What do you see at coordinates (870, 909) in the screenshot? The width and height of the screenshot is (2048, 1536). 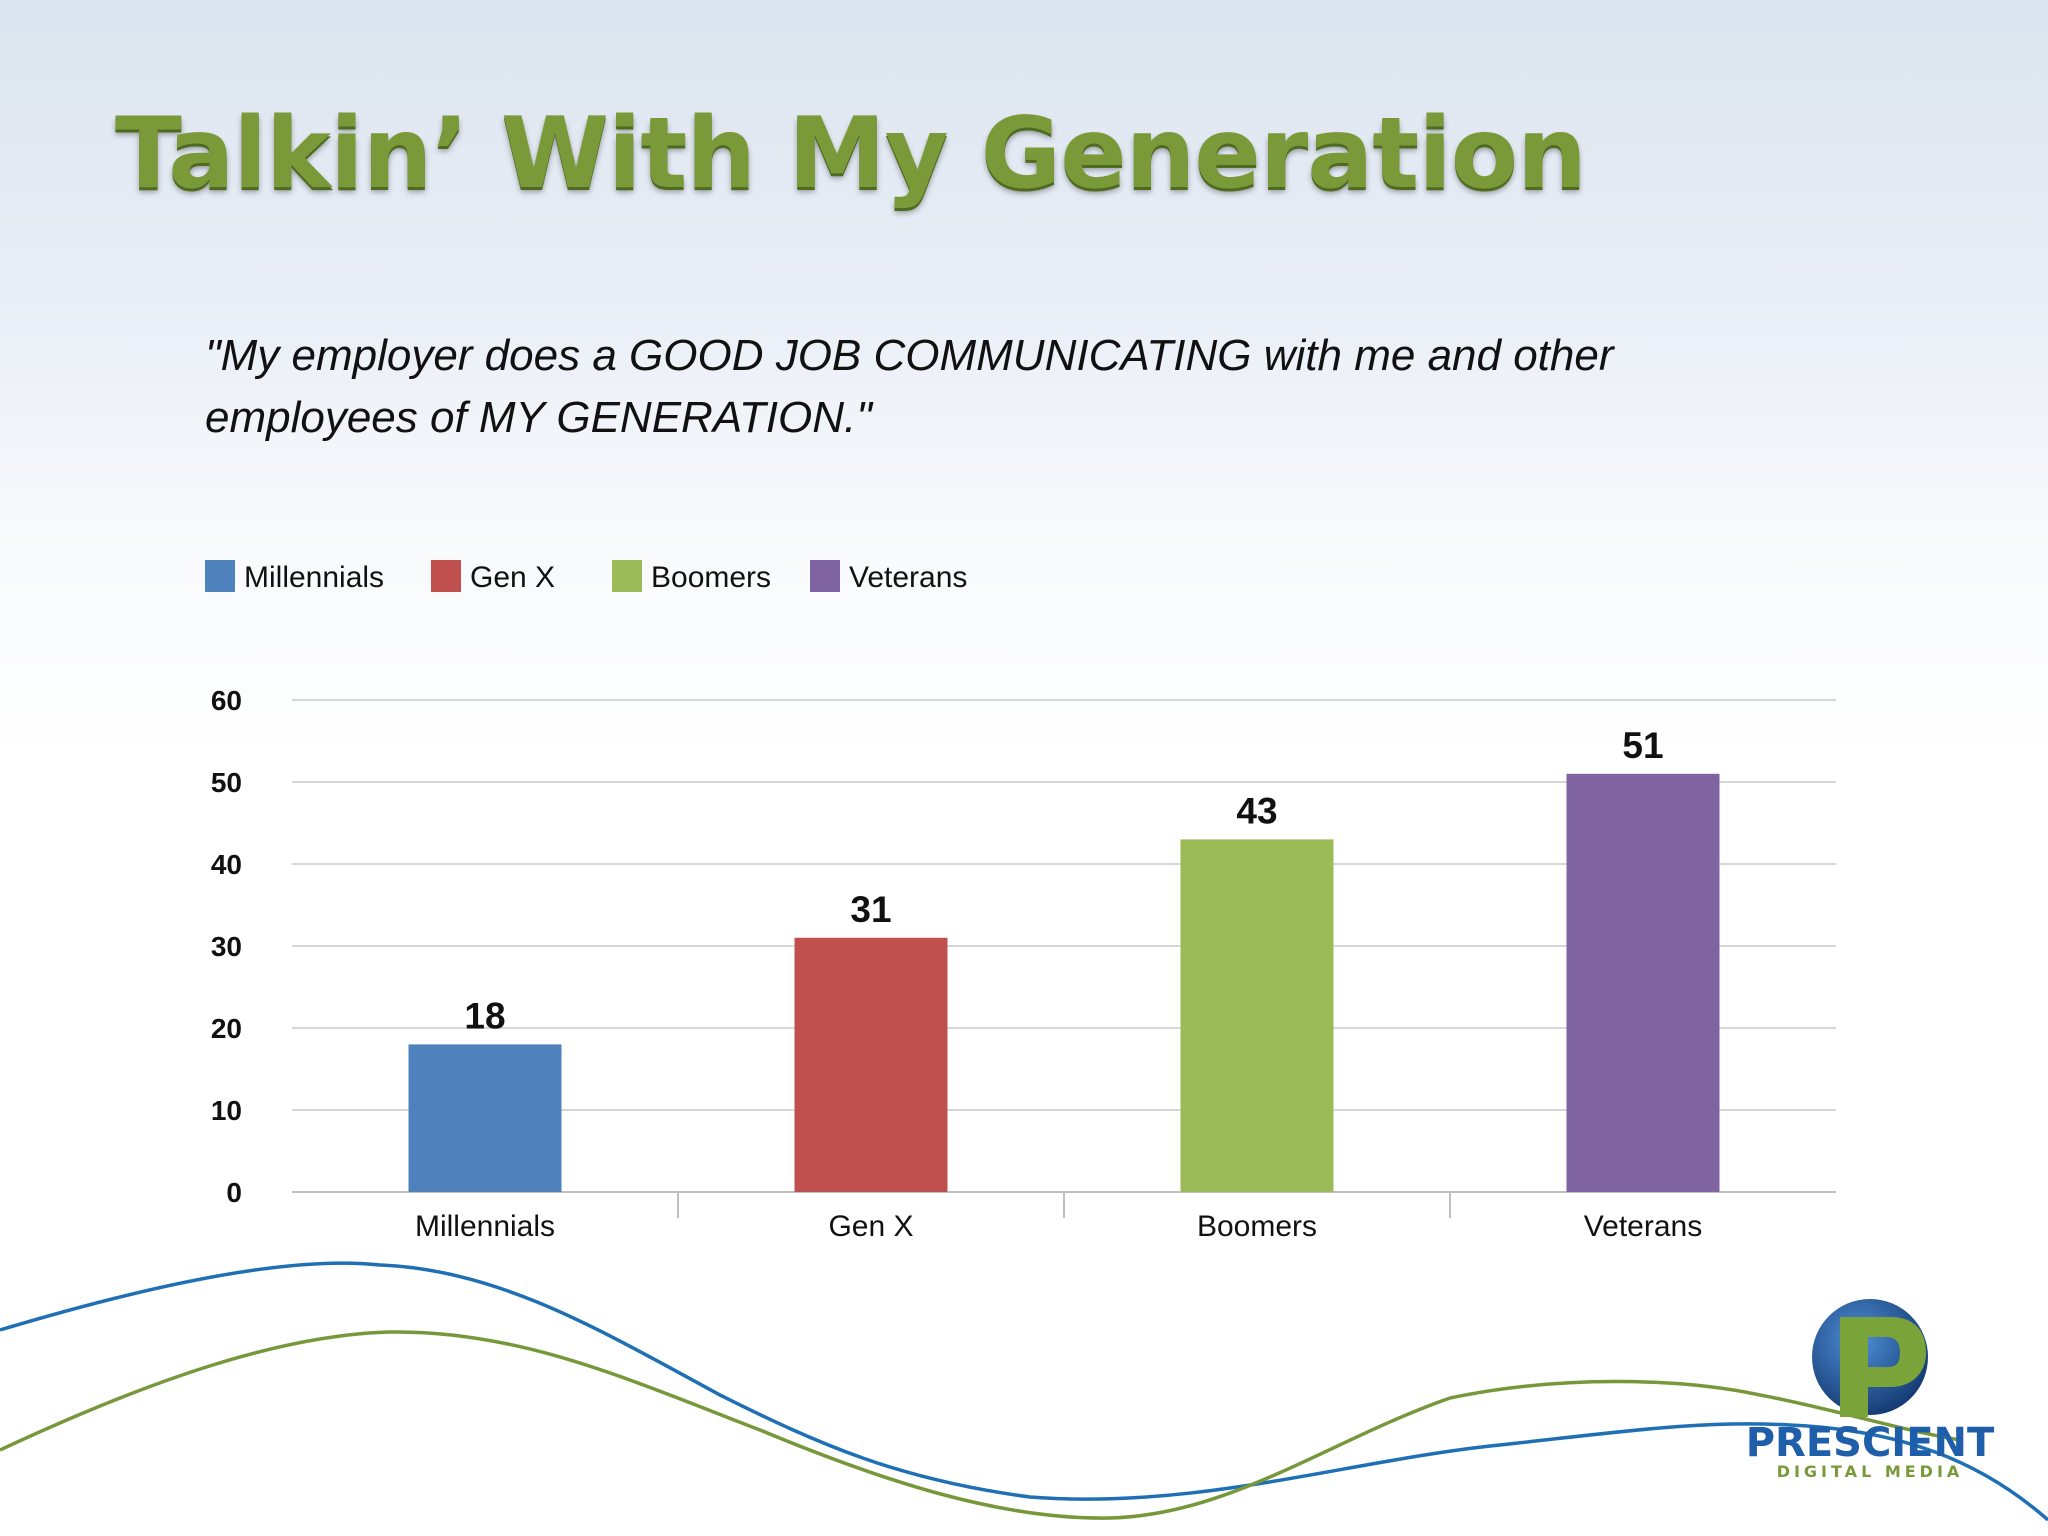 I see `data-label: 31` at bounding box center [870, 909].